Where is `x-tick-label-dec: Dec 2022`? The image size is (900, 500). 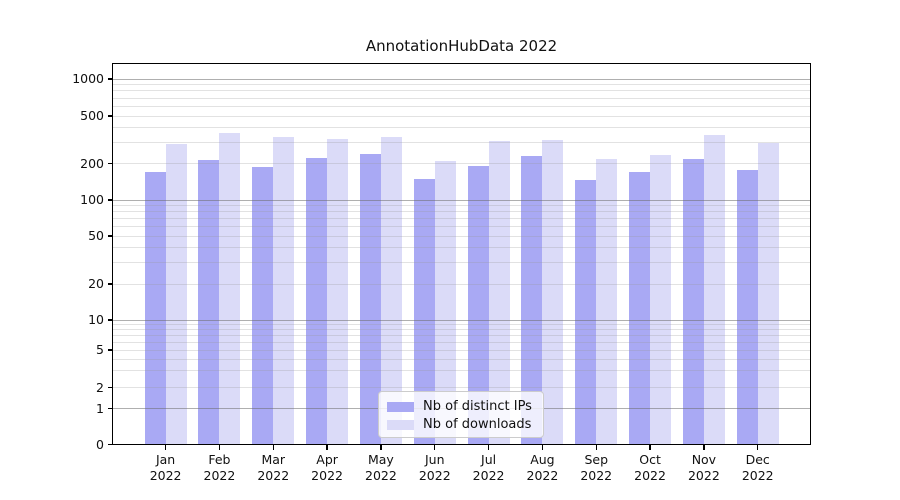
x-tick-label-dec: Dec 2022 is located at coordinates (757, 467).